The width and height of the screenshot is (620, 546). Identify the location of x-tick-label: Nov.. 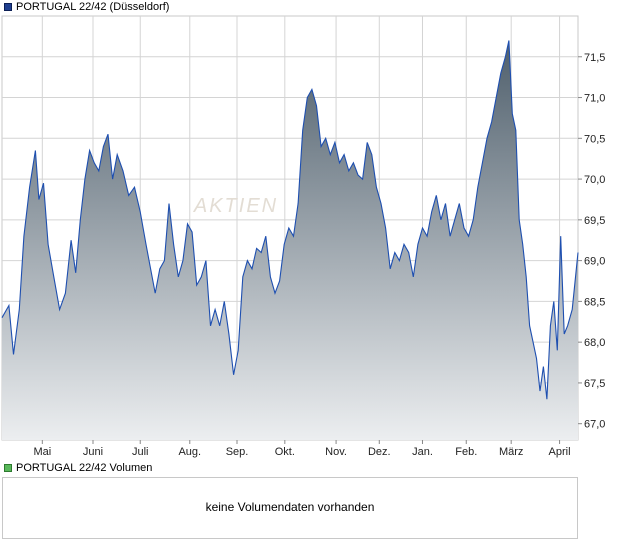
(336, 452).